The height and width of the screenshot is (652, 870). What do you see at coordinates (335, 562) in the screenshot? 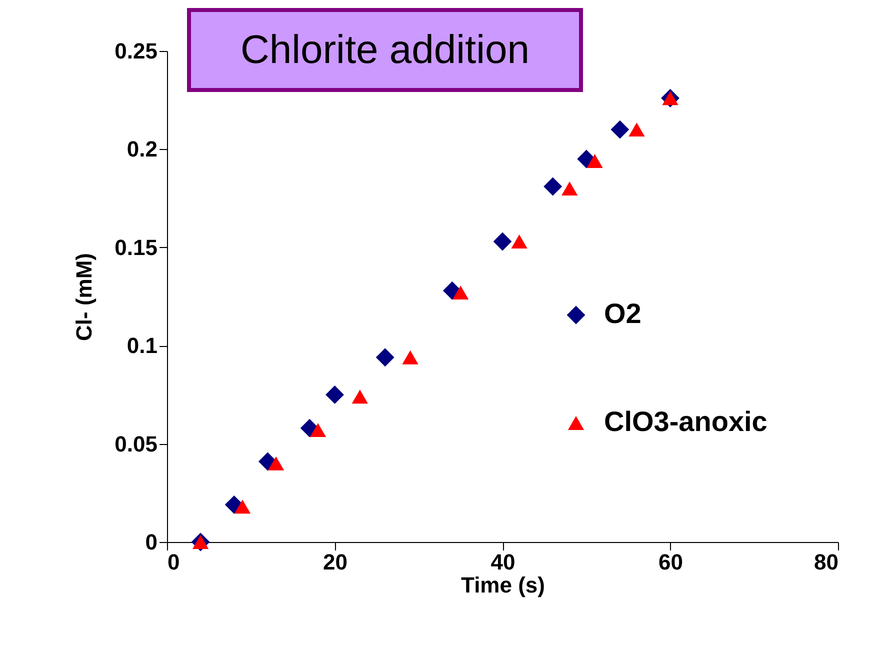
I see `x-tick-label: 20` at bounding box center [335, 562].